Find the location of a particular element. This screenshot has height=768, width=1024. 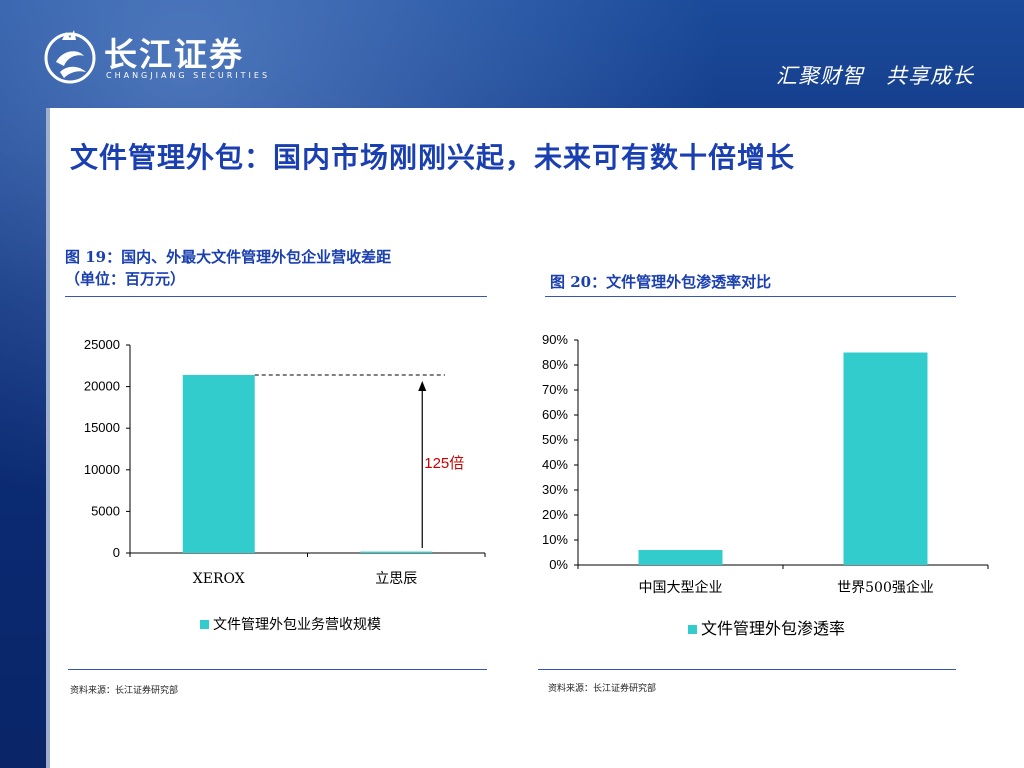

y-tick-label: 90% is located at coordinates (555, 339).